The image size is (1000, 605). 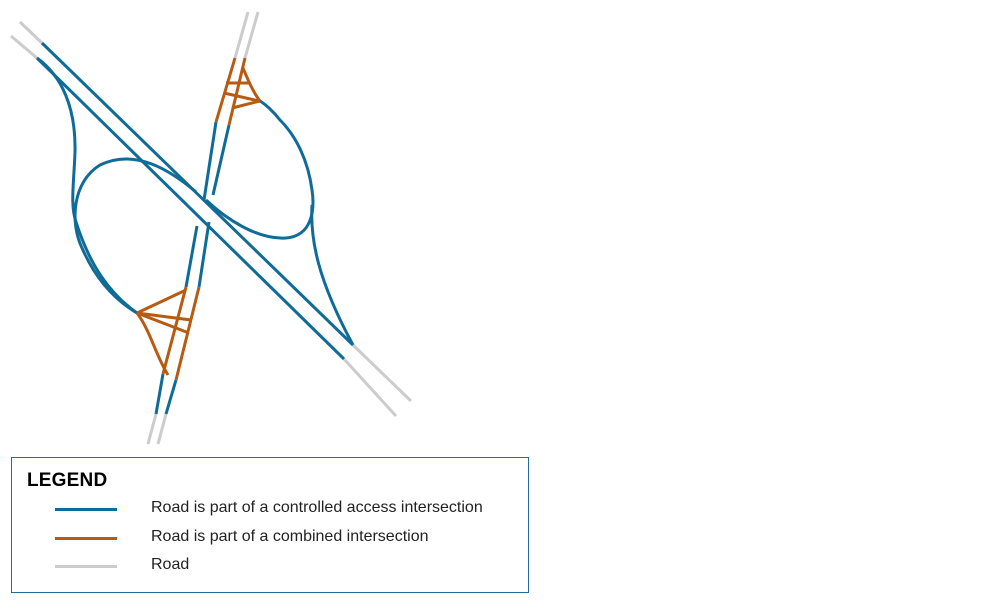 I want to click on lower-ramp-link-a, so click(x=161, y=301).